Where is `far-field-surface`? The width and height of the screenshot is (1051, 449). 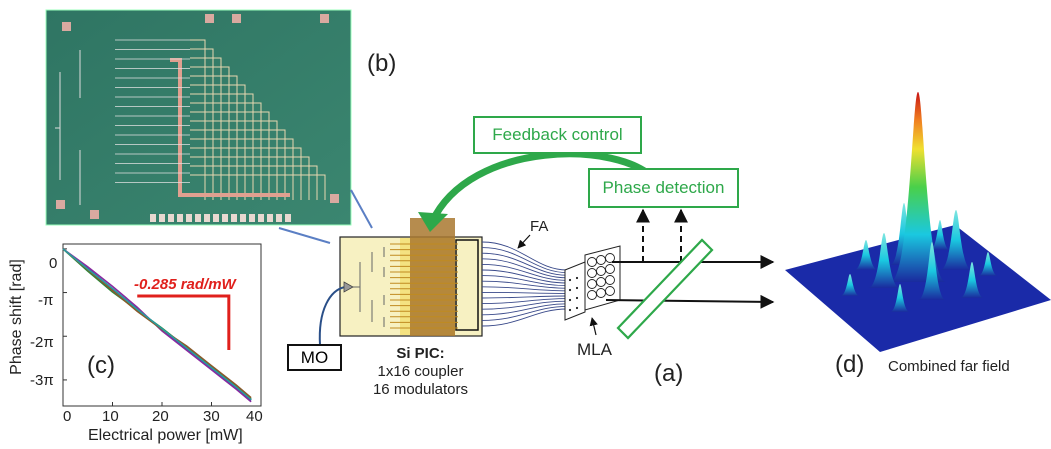 far-field-surface is located at coordinates (918, 222).